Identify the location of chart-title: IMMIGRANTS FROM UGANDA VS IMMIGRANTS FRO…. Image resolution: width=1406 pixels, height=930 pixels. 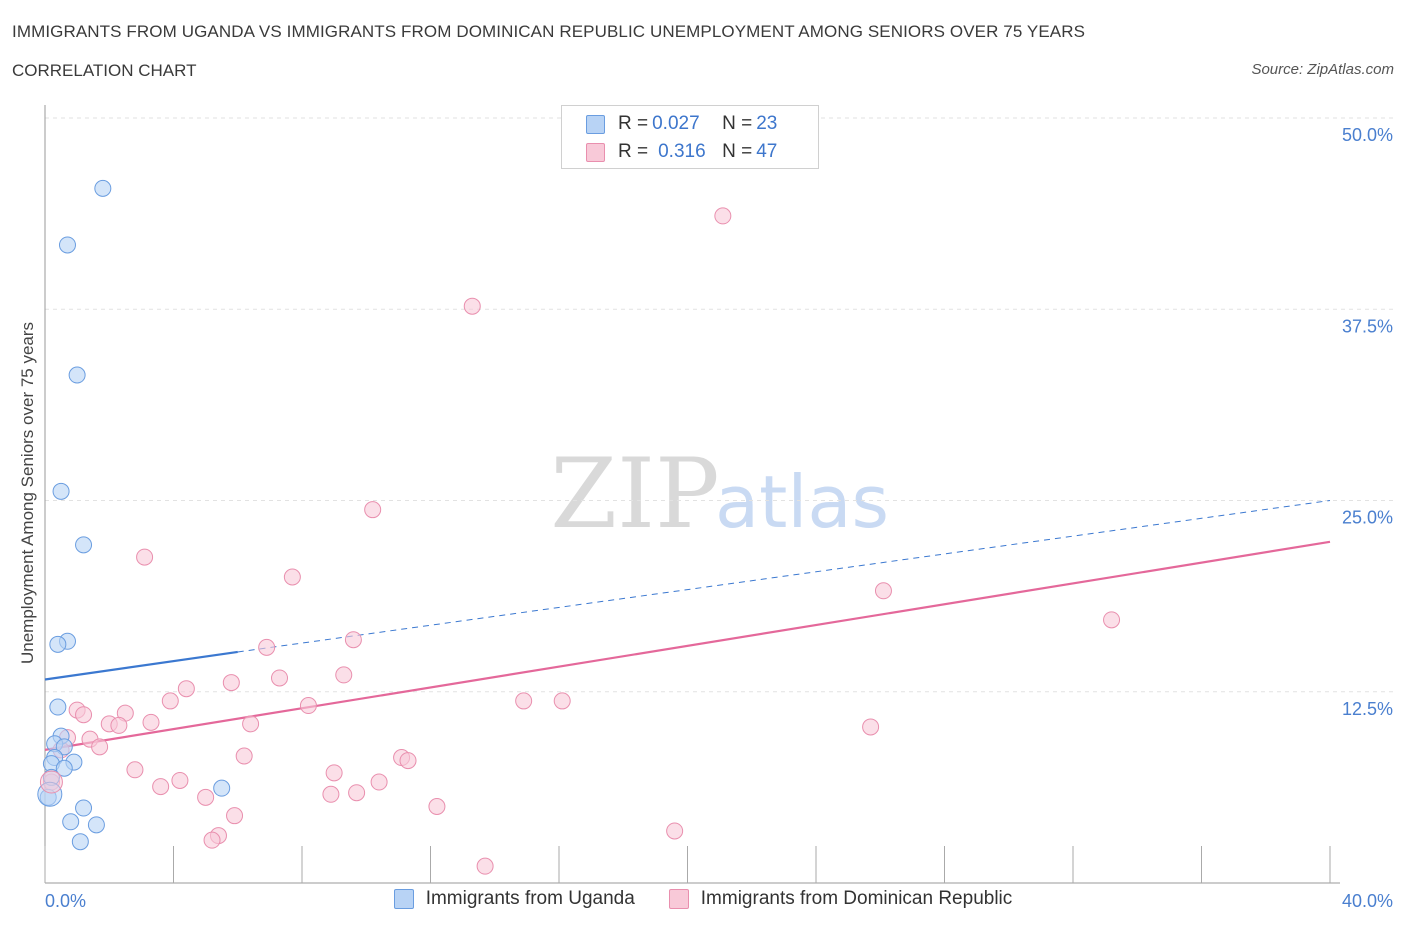
(549, 31).